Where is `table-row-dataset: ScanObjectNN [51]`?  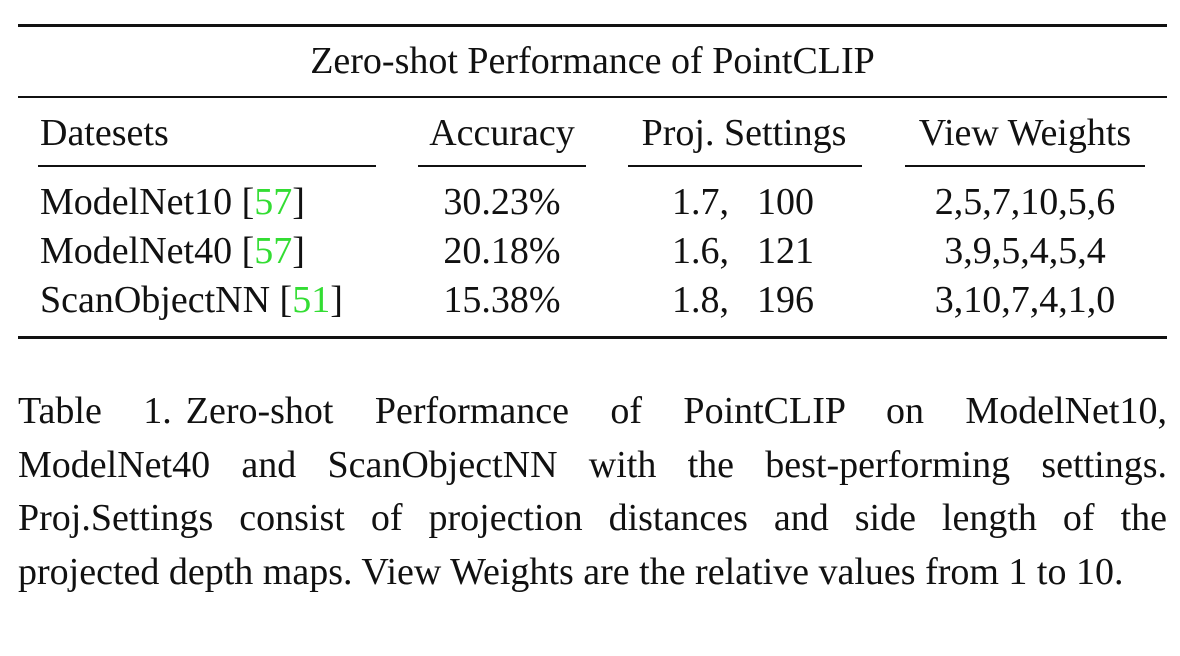 table-row-dataset: ScanObjectNN [51] is located at coordinates (191, 300).